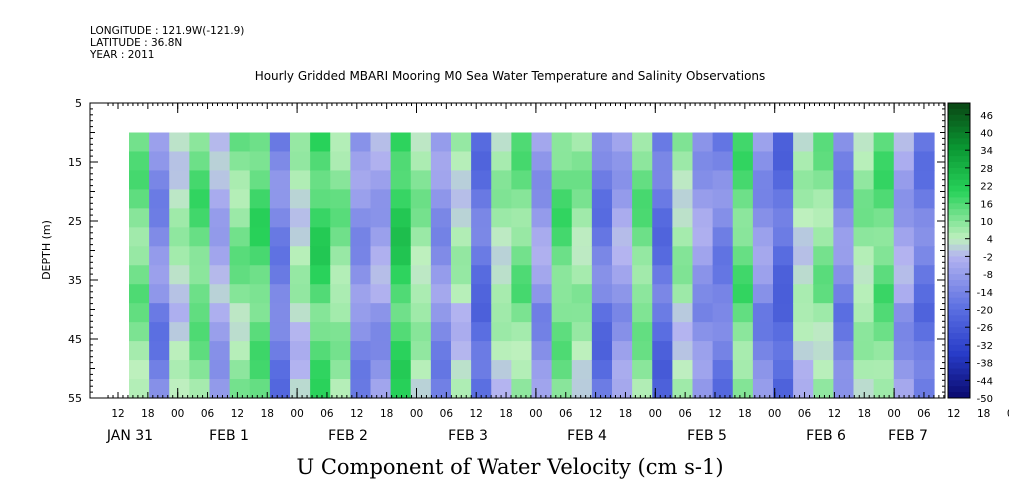 The image size is (1009, 504). I want to click on colorbar: 46 40 34 28 22 16 10 4 -2 -8 -14 -20 -26 -32 -38 -44 -50, so click(970, 253).